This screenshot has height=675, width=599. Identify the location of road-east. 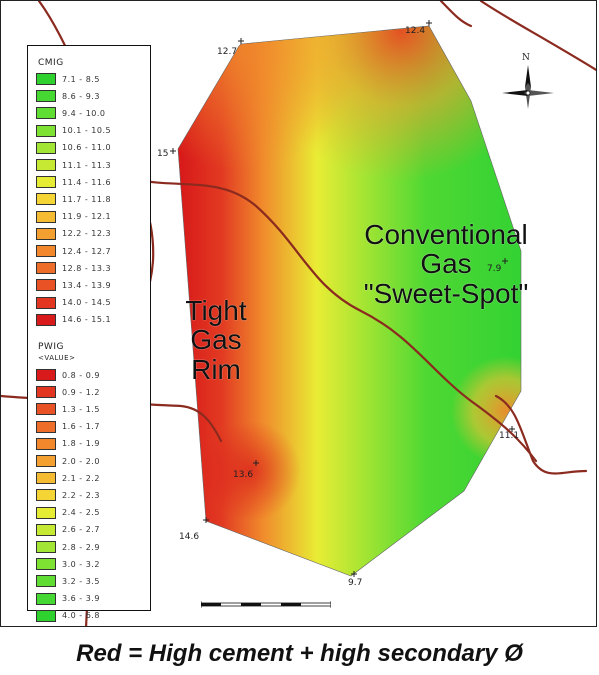
(541, 434).